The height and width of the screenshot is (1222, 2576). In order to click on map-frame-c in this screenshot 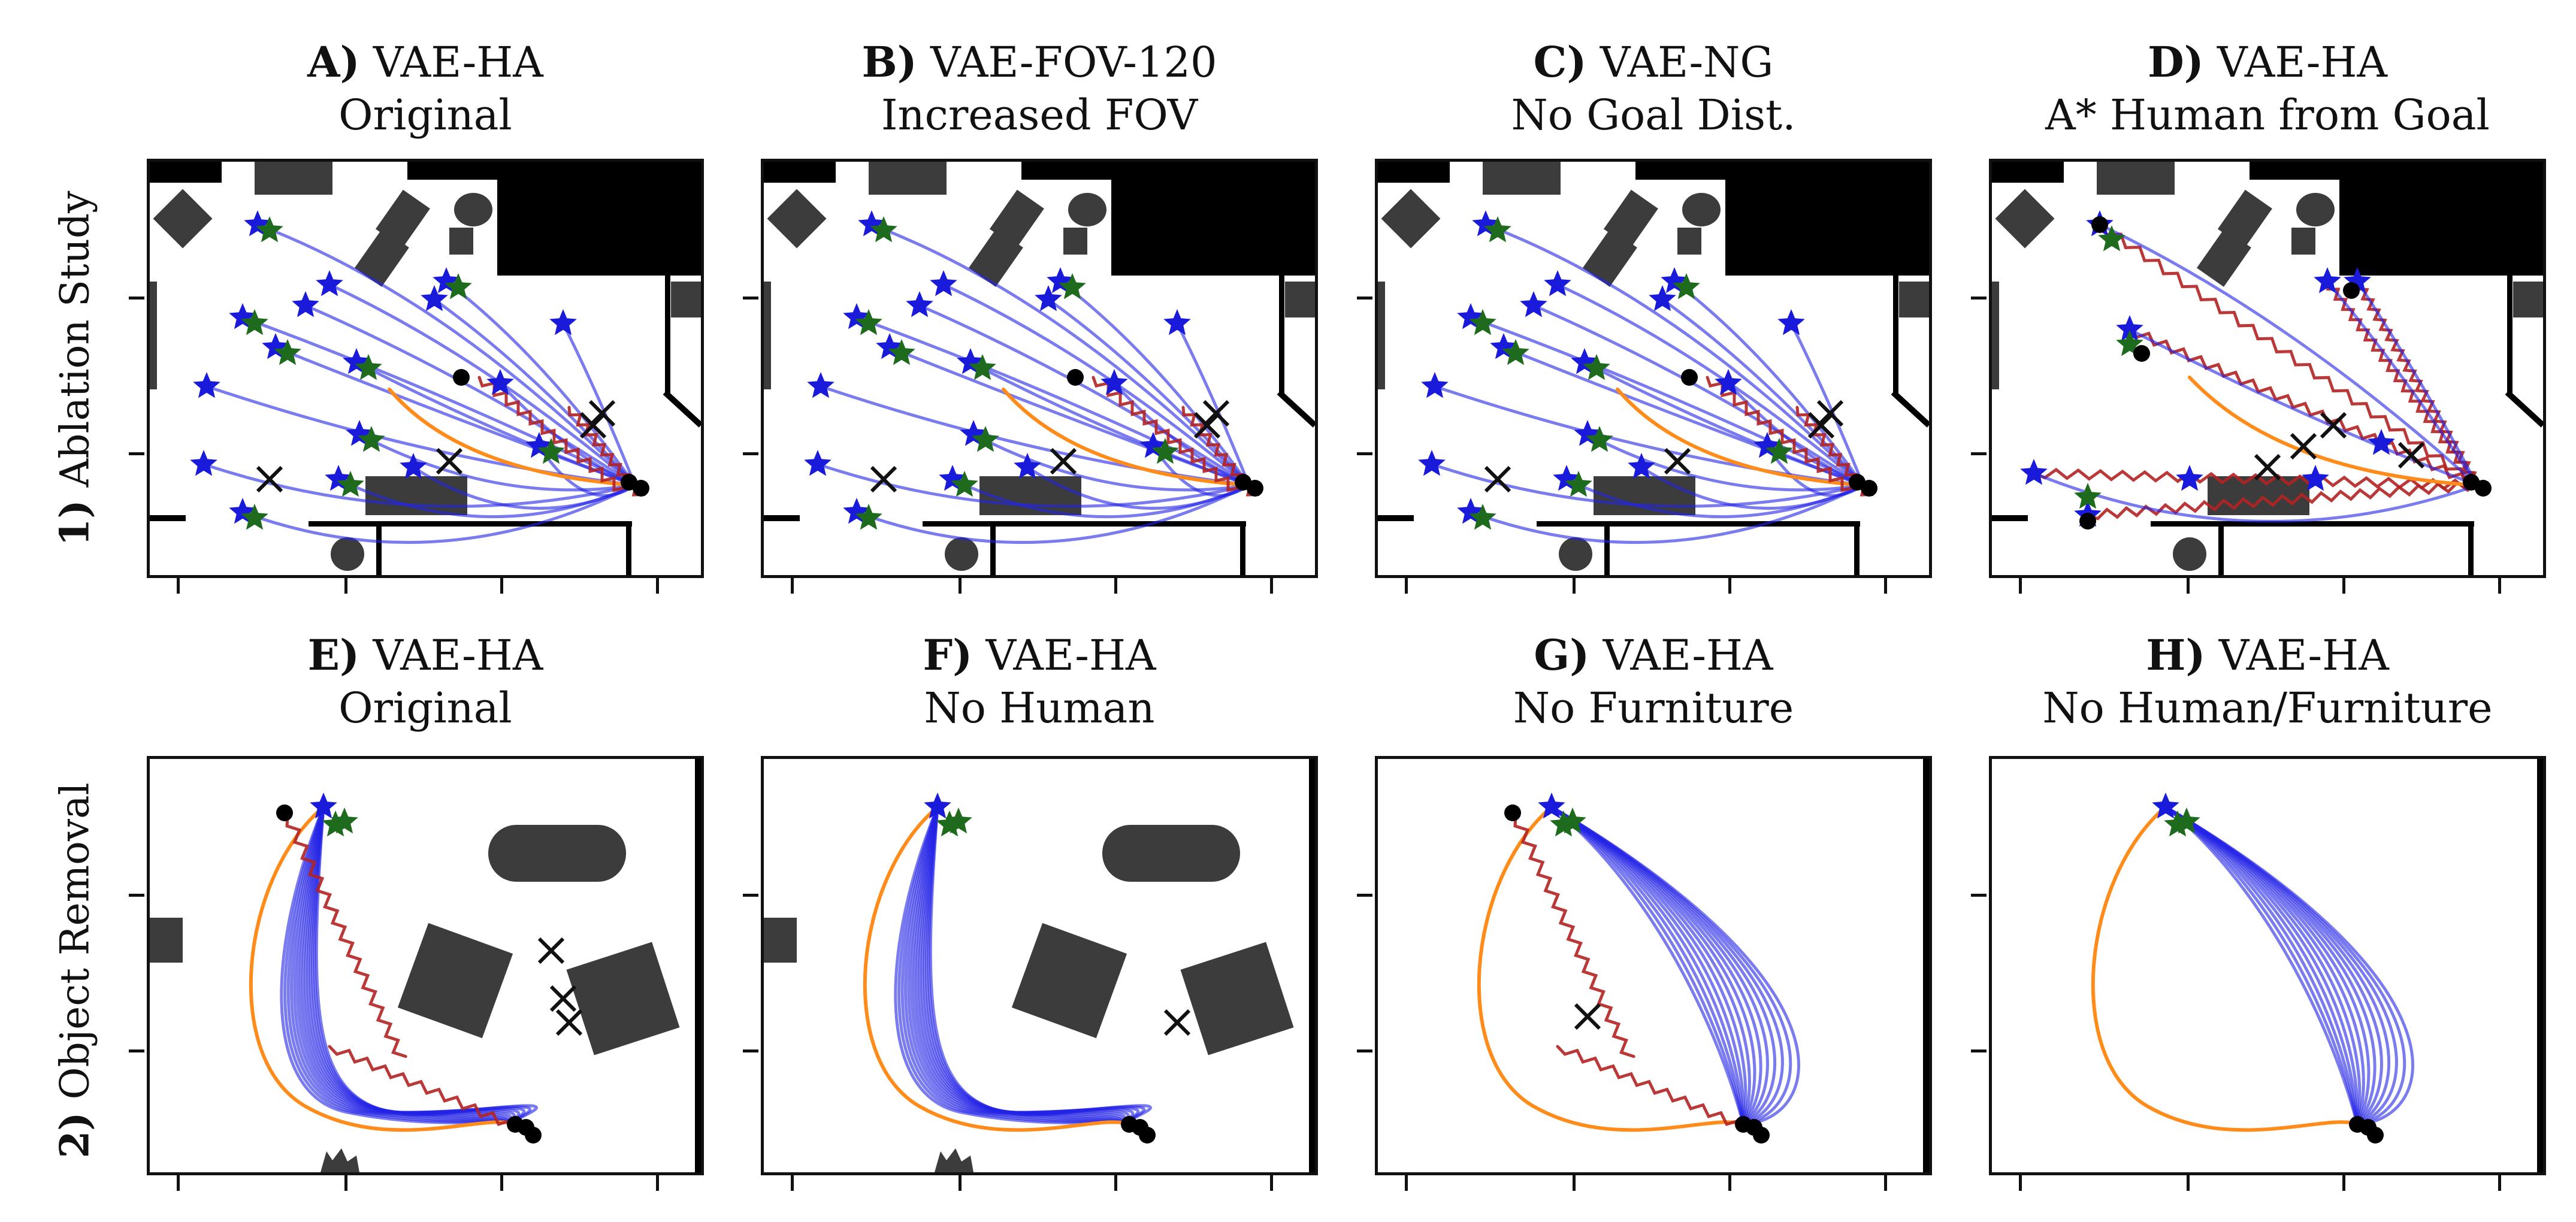, I will do `click(1653, 368)`.